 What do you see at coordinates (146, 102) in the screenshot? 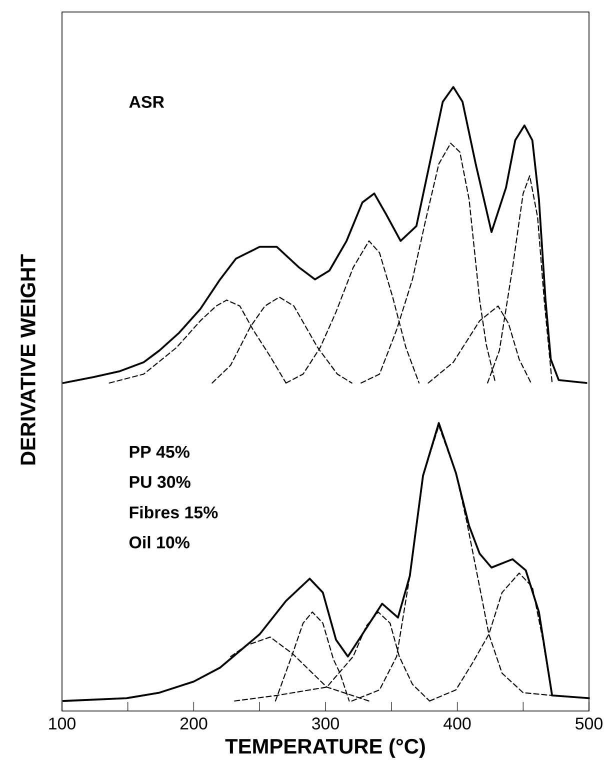
I see `annotation: ASR` at bounding box center [146, 102].